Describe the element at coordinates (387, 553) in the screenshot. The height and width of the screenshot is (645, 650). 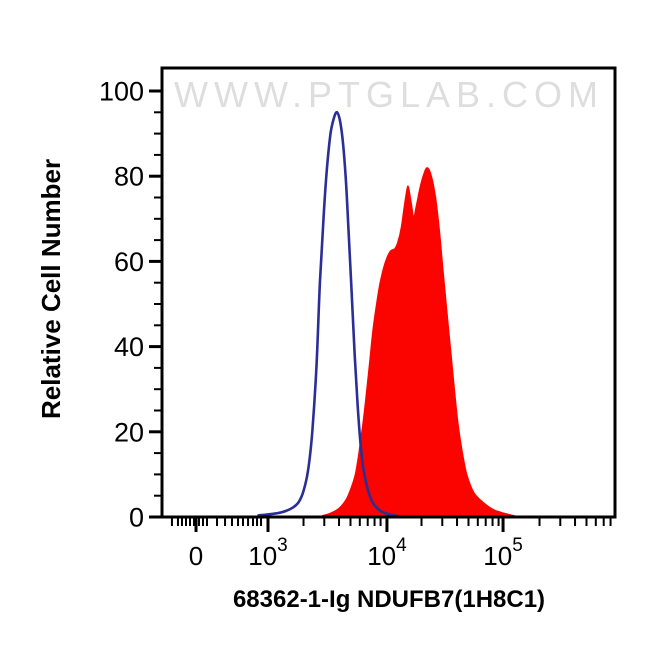
I see `x-tick-label: 10⁴` at that location.